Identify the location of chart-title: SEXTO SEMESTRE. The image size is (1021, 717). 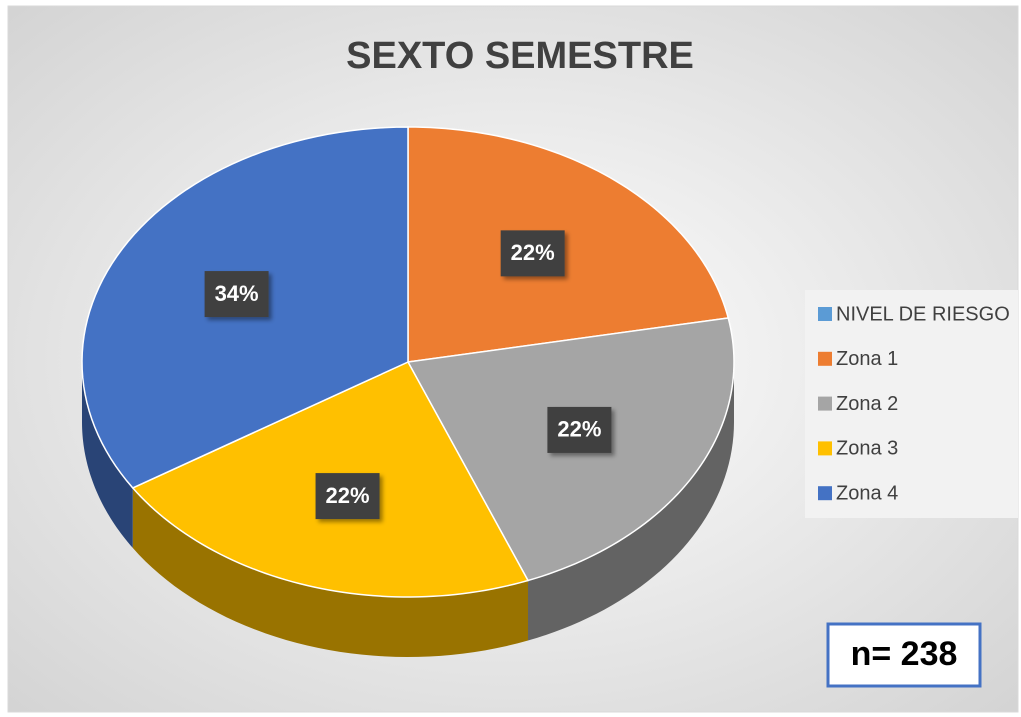
(520, 56).